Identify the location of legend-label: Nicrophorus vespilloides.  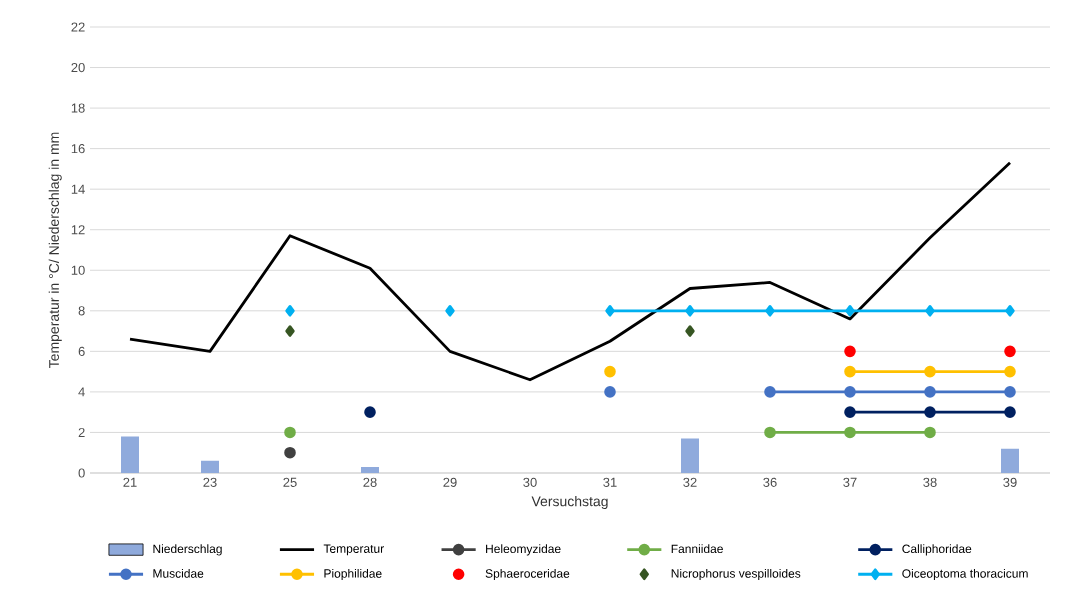
(736, 574).